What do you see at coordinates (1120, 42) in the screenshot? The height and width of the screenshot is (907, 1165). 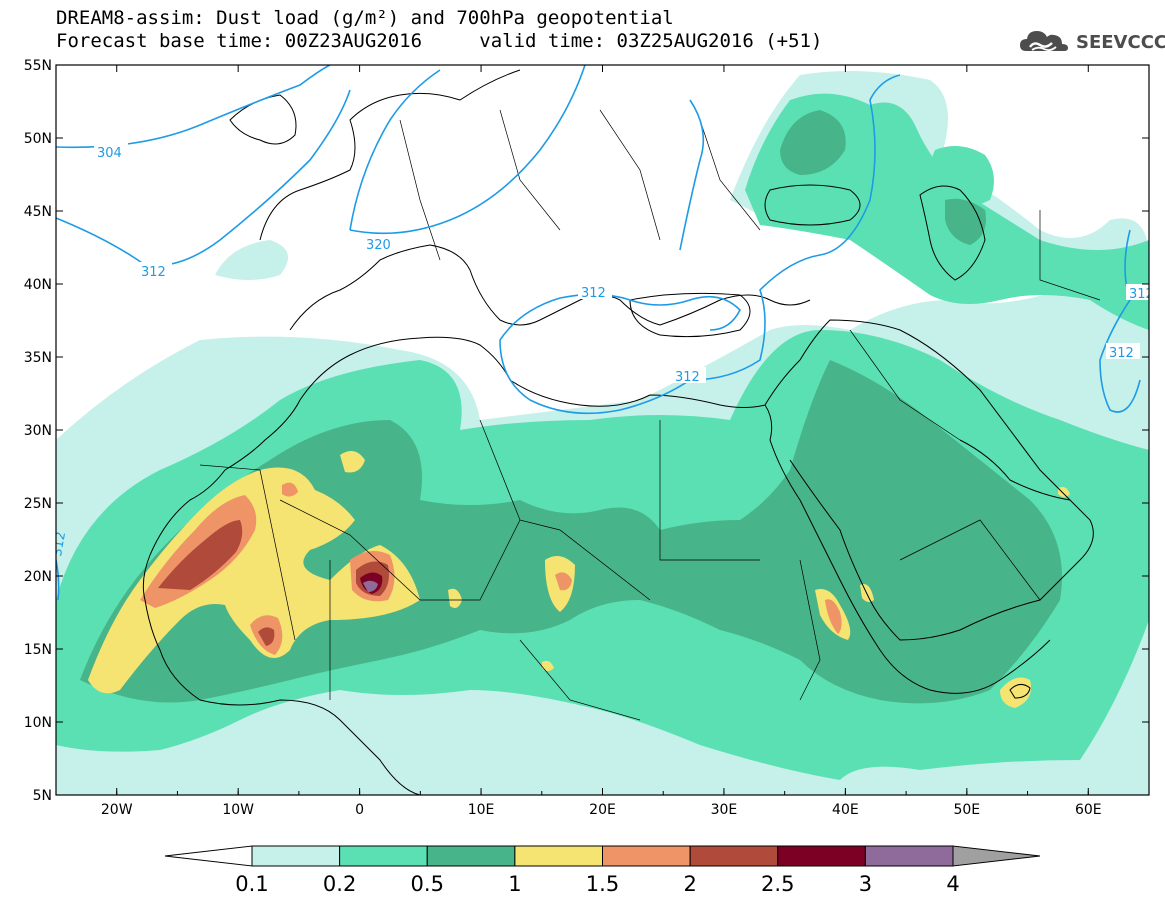 I see `logo-text: SEEVCCC` at bounding box center [1120, 42].